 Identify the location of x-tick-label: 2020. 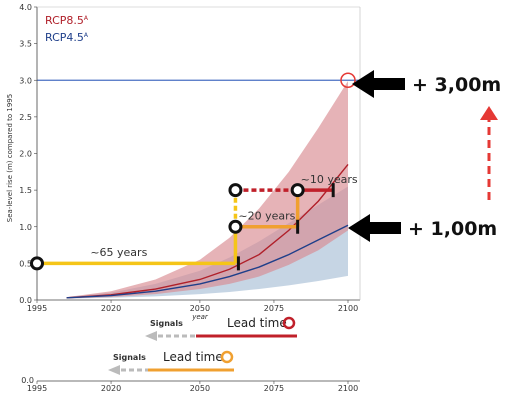
(111, 308).